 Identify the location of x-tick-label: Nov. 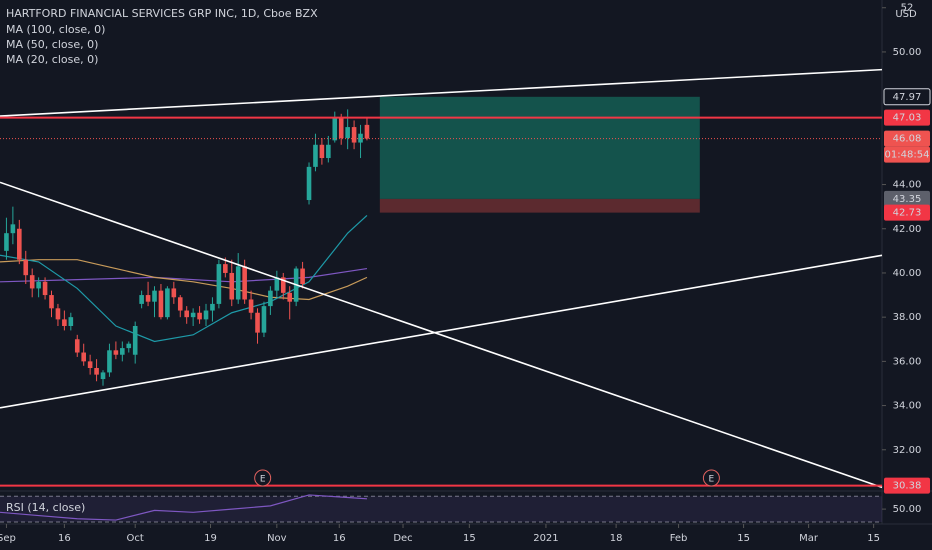
(277, 538).